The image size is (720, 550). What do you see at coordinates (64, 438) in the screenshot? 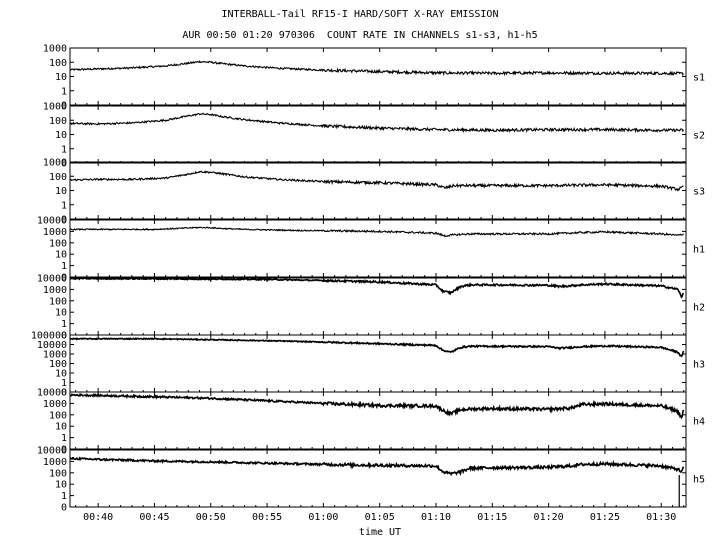
I see `y-tick-label-h4: 1` at bounding box center [64, 438].